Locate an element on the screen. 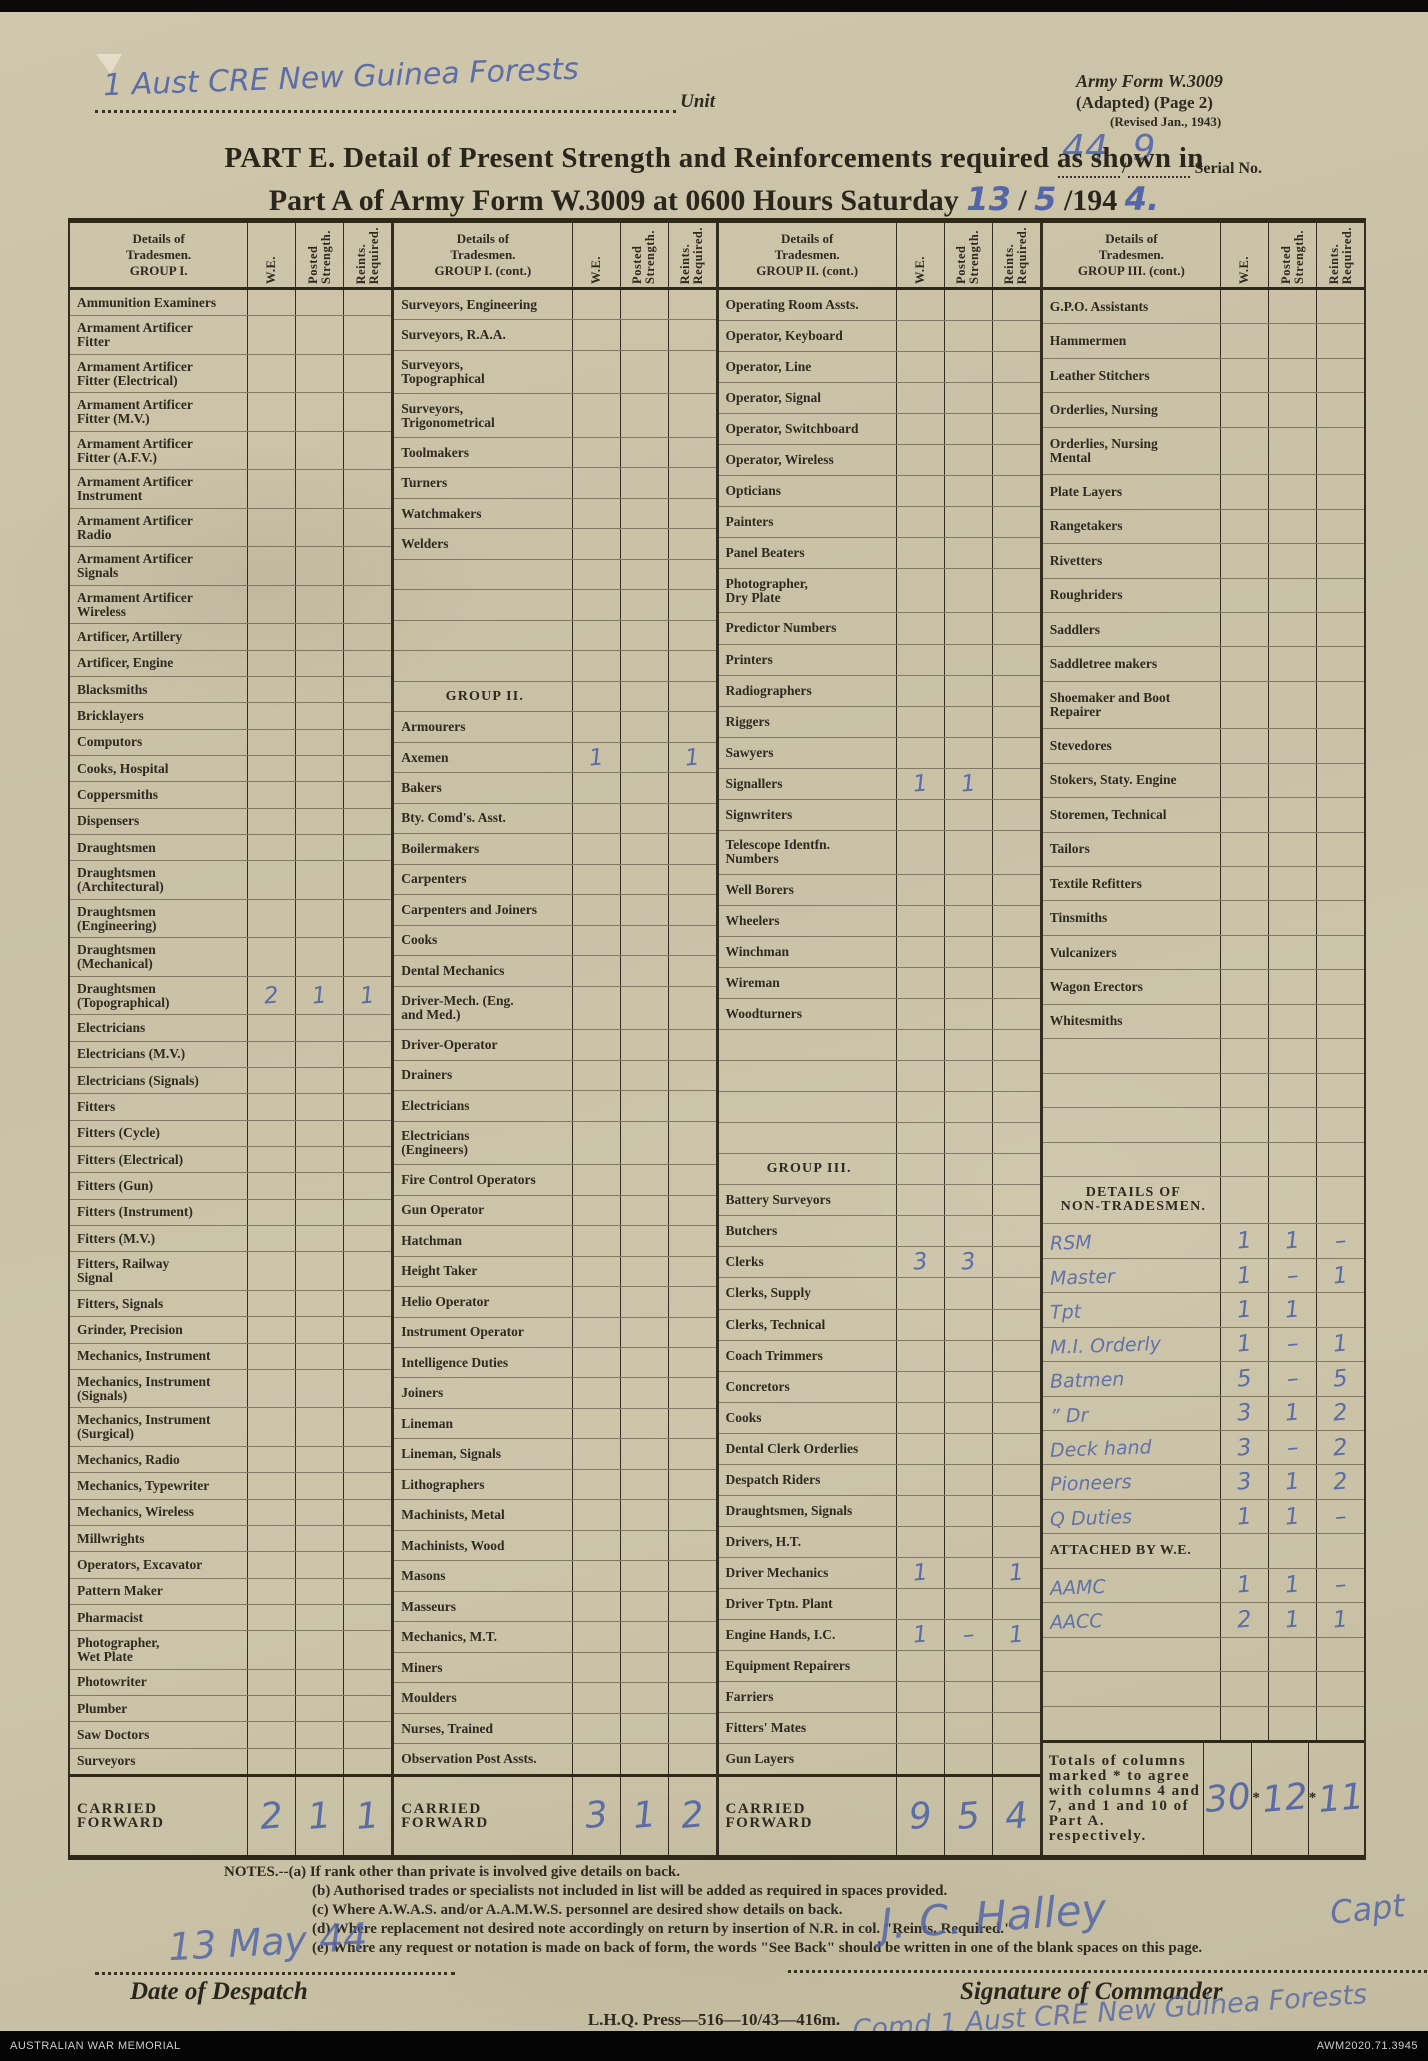 This screenshot has width=1428, height=2061. unit-handwritten-value: 1 Aust CRE New Guinea Forests is located at coordinates (341, 77).